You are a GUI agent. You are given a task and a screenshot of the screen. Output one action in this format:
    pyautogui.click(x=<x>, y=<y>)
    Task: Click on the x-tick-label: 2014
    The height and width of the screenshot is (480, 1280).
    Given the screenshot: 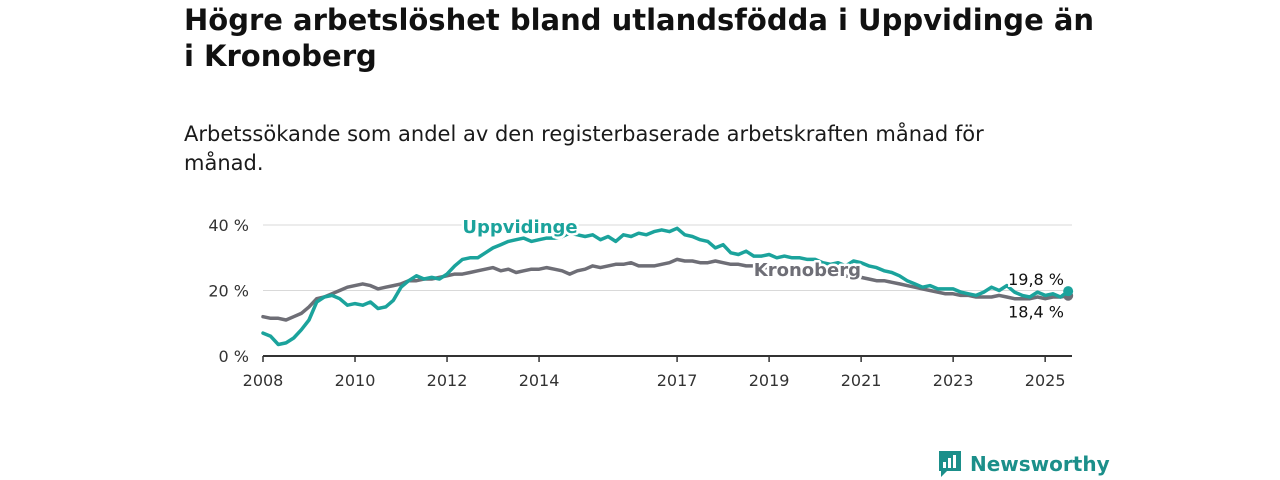 What is the action you would take?
    pyautogui.click(x=539, y=380)
    